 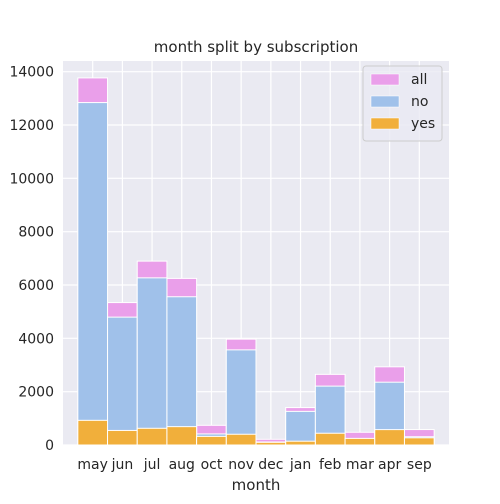 I want to click on x-tick-label: nov, so click(x=241, y=465).